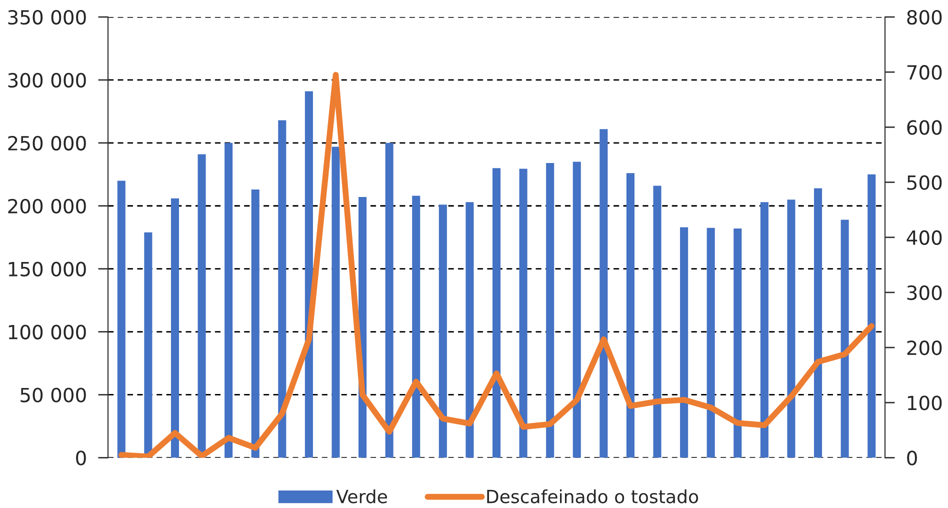 The image size is (948, 508). Describe the element at coordinates (912, 458) in the screenshot. I see `y2-tick-label: 0` at that location.